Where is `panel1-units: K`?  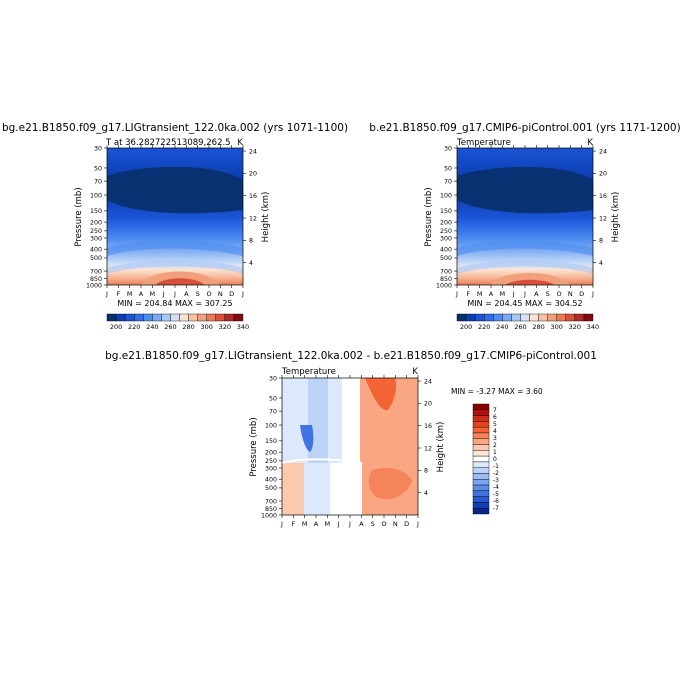 panel1-units: K is located at coordinates (240, 143).